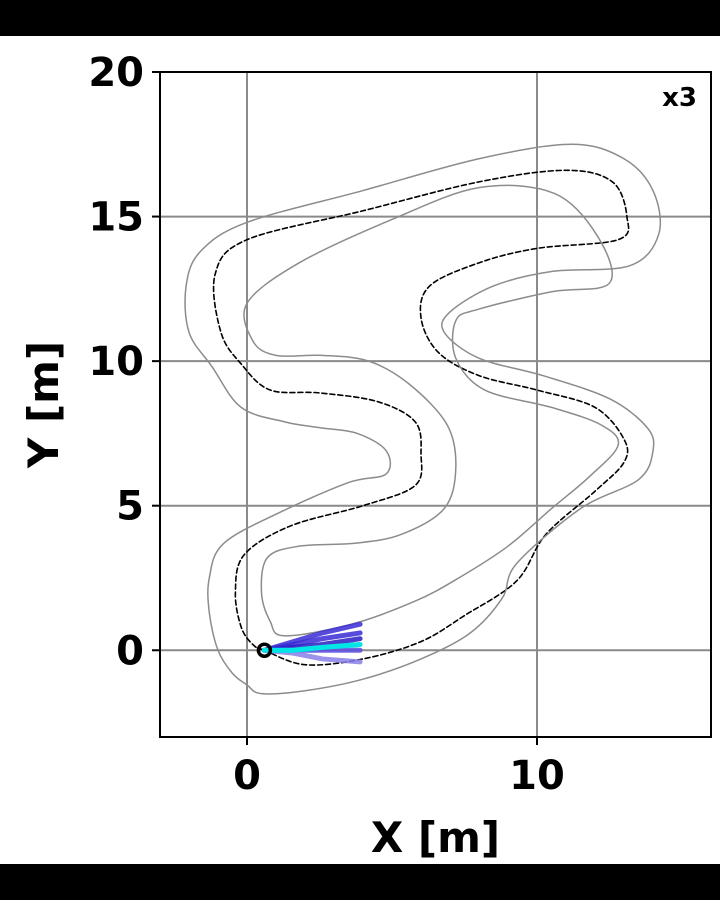 Image resolution: width=720 pixels, height=900 pixels. Describe the element at coordinates (247, 776) in the screenshot. I see `x-tick-label: 0` at that location.